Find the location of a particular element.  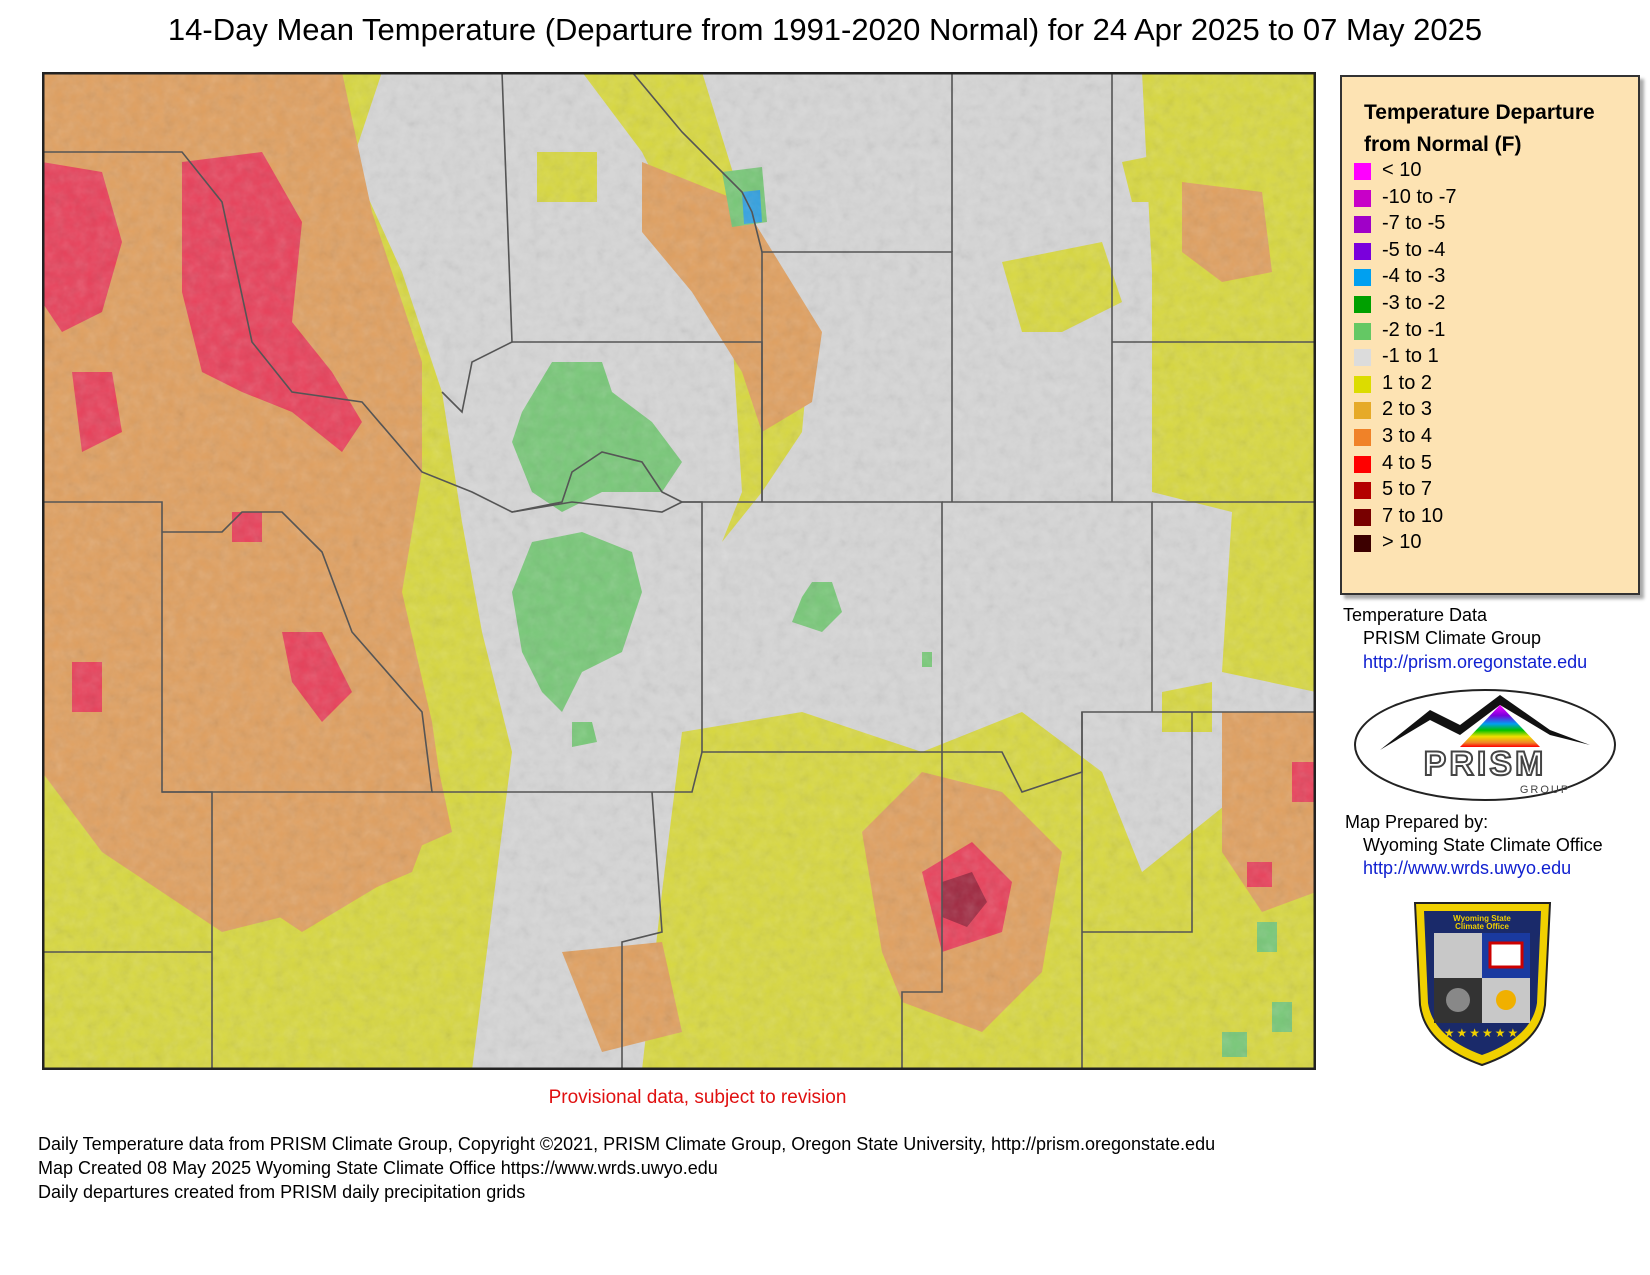

wsco-badge-line1: Wyoming State is located at coordinates (1482, 918).